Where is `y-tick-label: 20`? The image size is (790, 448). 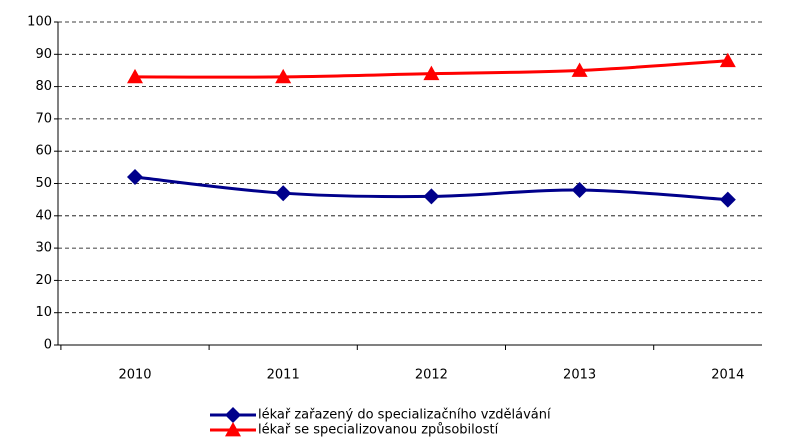 y-tick-label: 20 is located at coordinates (43, 280).